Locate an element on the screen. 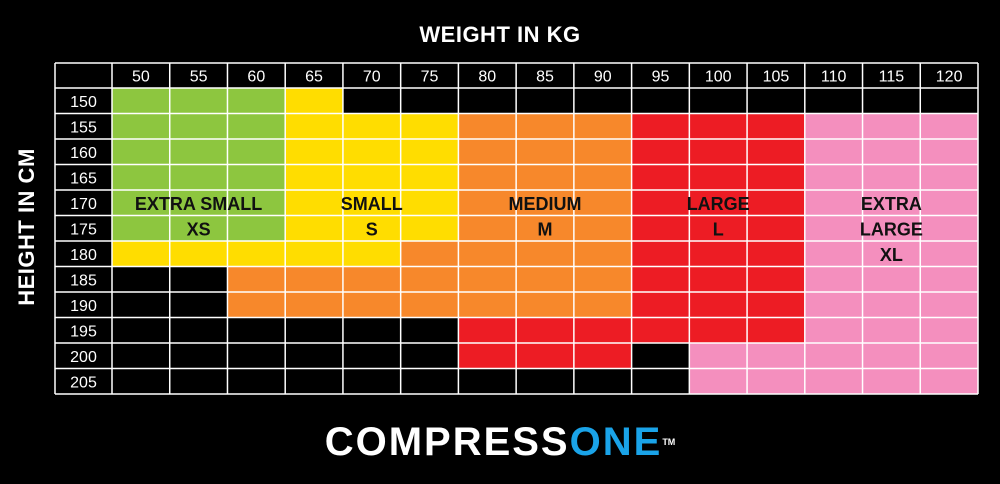  x-tick-label: 110 is located at coordinates (834, 77).